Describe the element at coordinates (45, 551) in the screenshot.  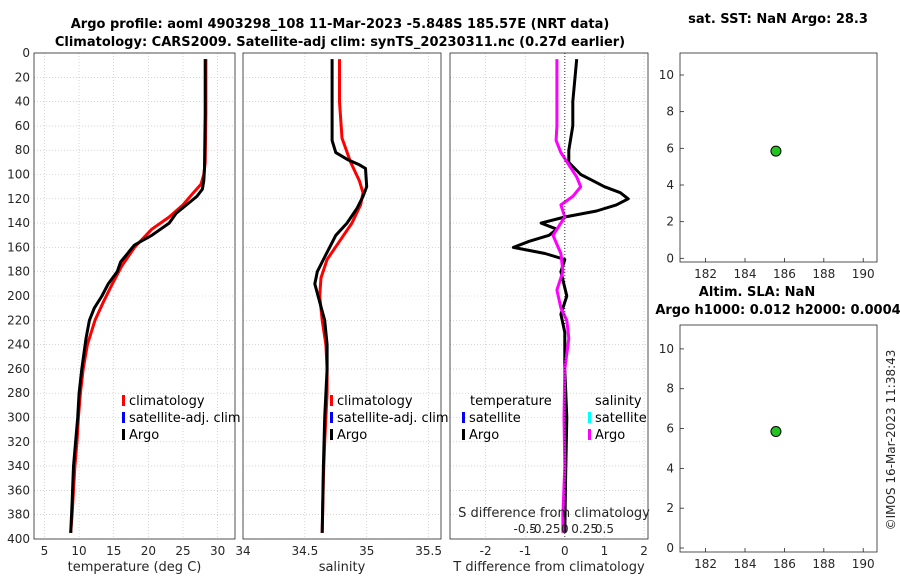
I see `x-tick-label: 5` at that location.